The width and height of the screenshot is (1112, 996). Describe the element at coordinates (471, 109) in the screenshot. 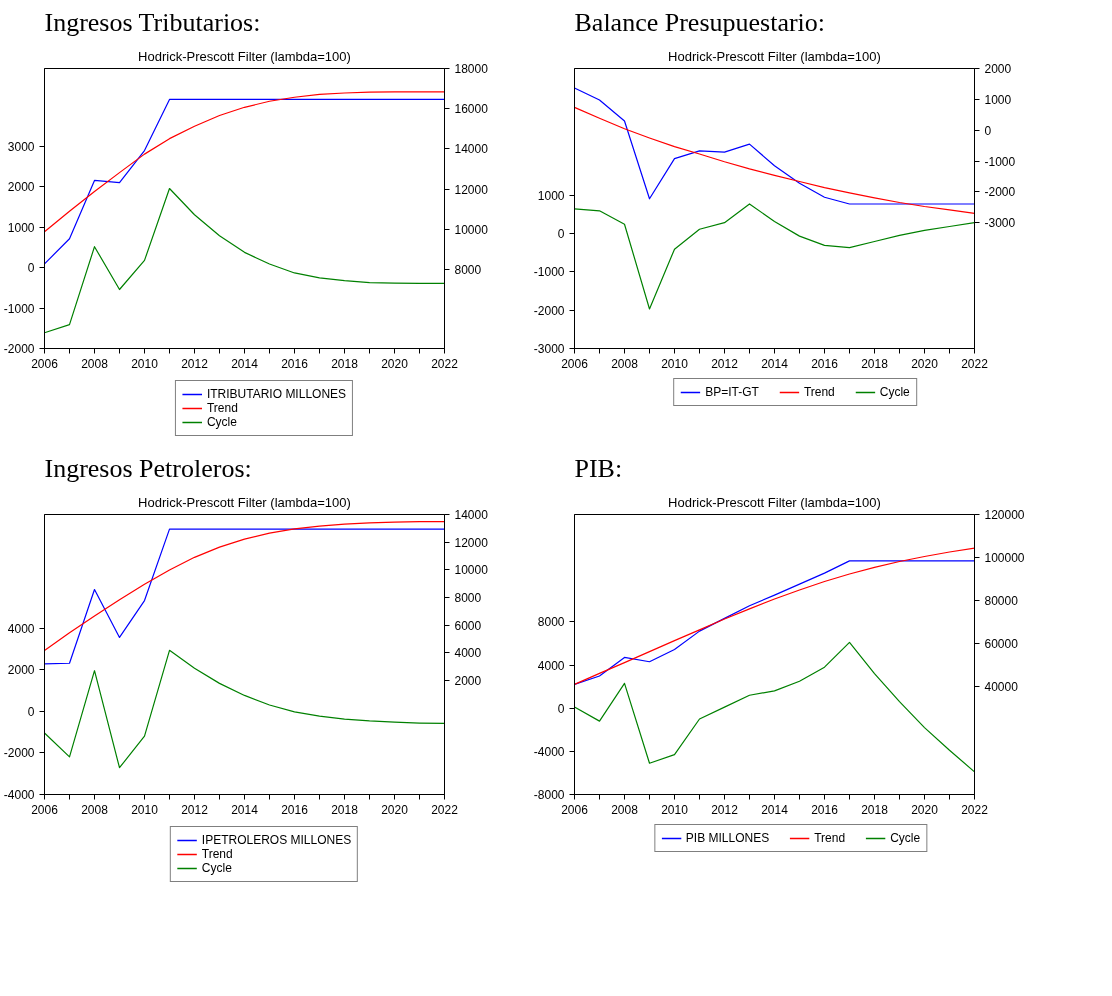

I see `y2-tick-label: 16000` at that location.